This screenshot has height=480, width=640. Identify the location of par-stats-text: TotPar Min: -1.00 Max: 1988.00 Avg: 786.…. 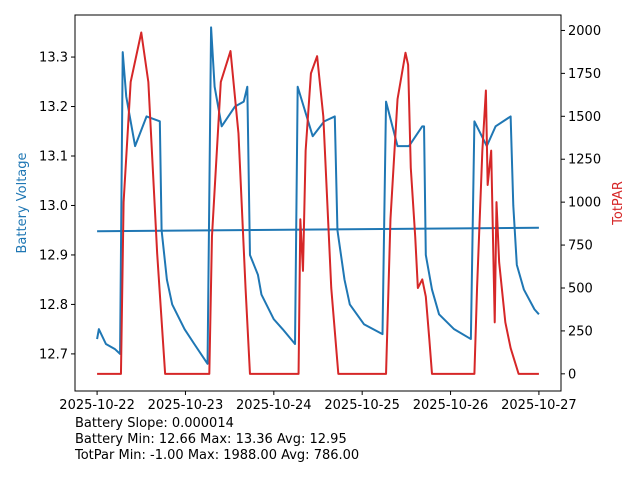
(217, 455).